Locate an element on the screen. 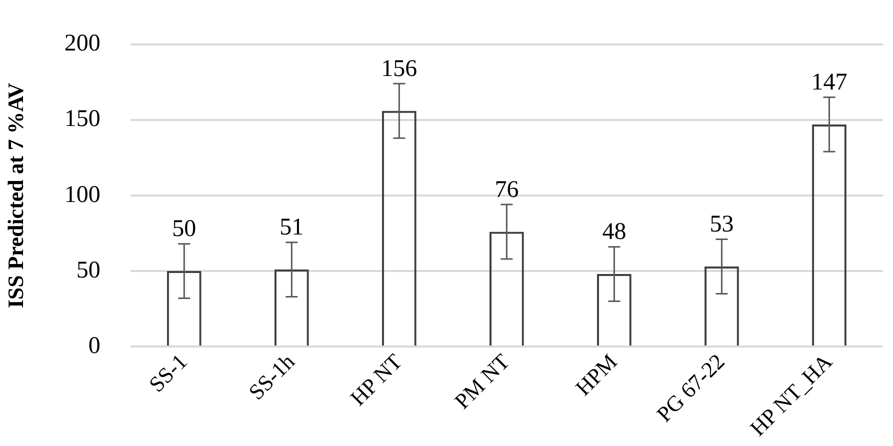 This screenshot has height=446, width=893. data-label: 76 is located at coordinates (506, 189).